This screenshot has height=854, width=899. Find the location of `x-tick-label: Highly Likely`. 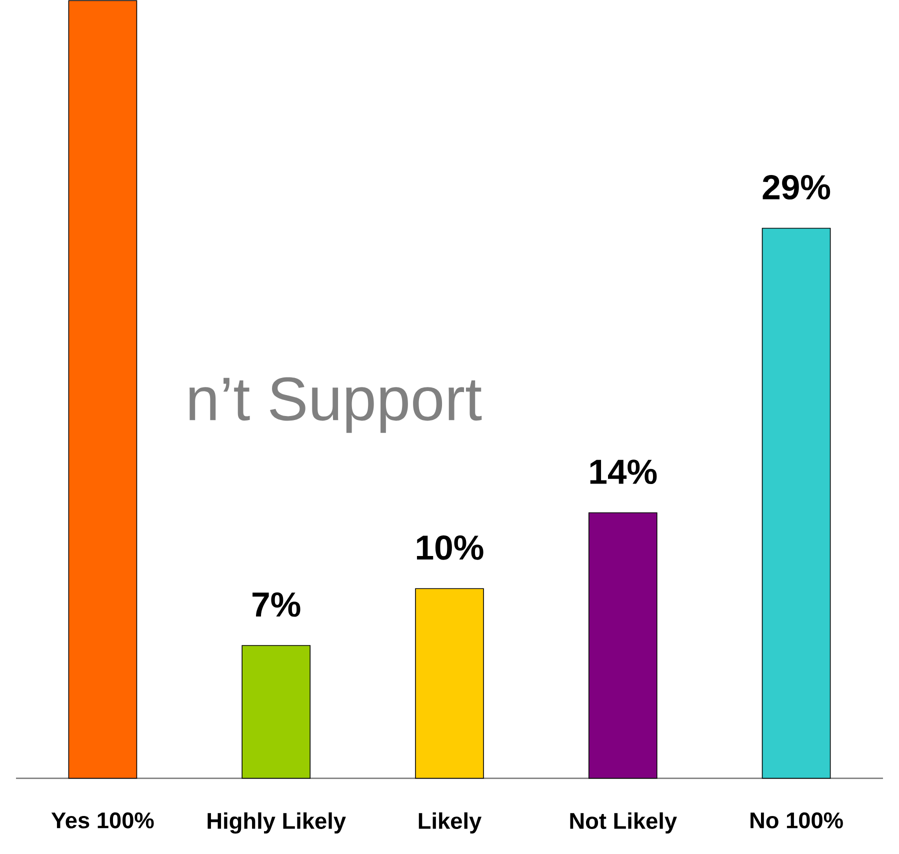

x-tick-label: Highly Likely is located at coordinates (277, 823).